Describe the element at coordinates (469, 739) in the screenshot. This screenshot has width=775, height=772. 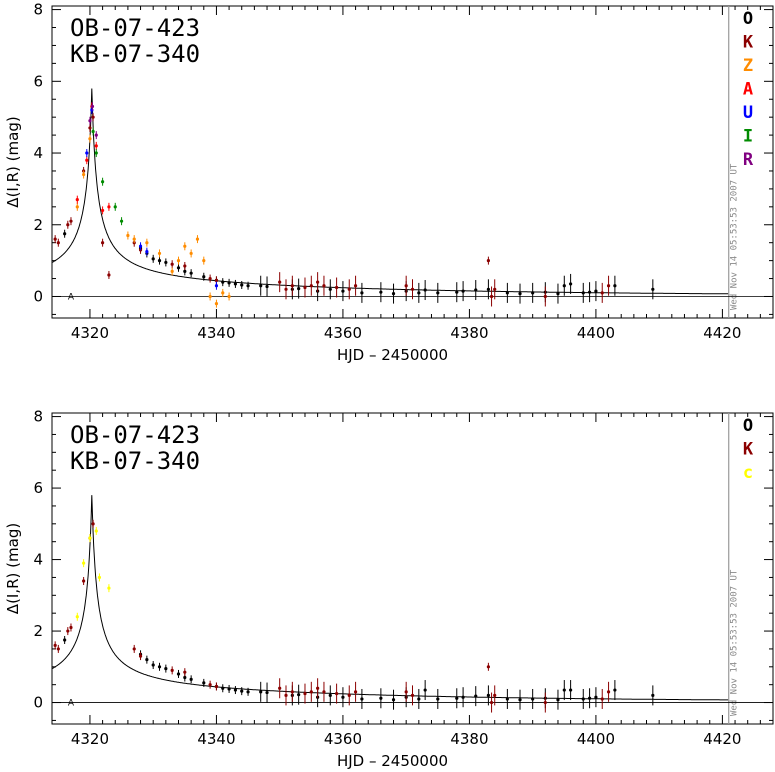
I see `x-tick-label: 4380` at that location.